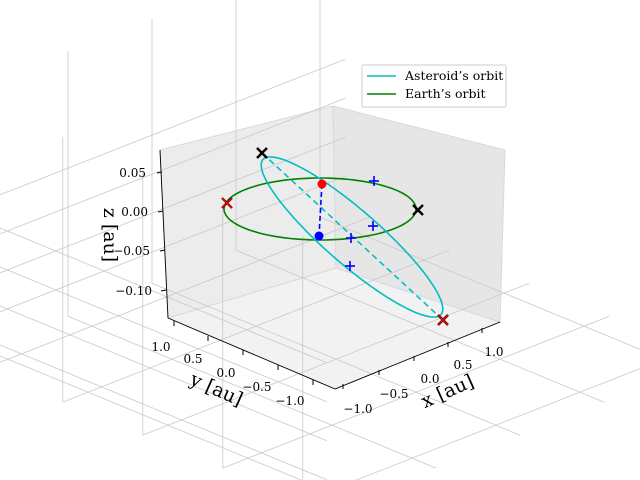 The image size is (640, 480). I want to click on y-tick-labels: 1.0 0.5 0.0 −0.5 −1.0, so click(227, 374).